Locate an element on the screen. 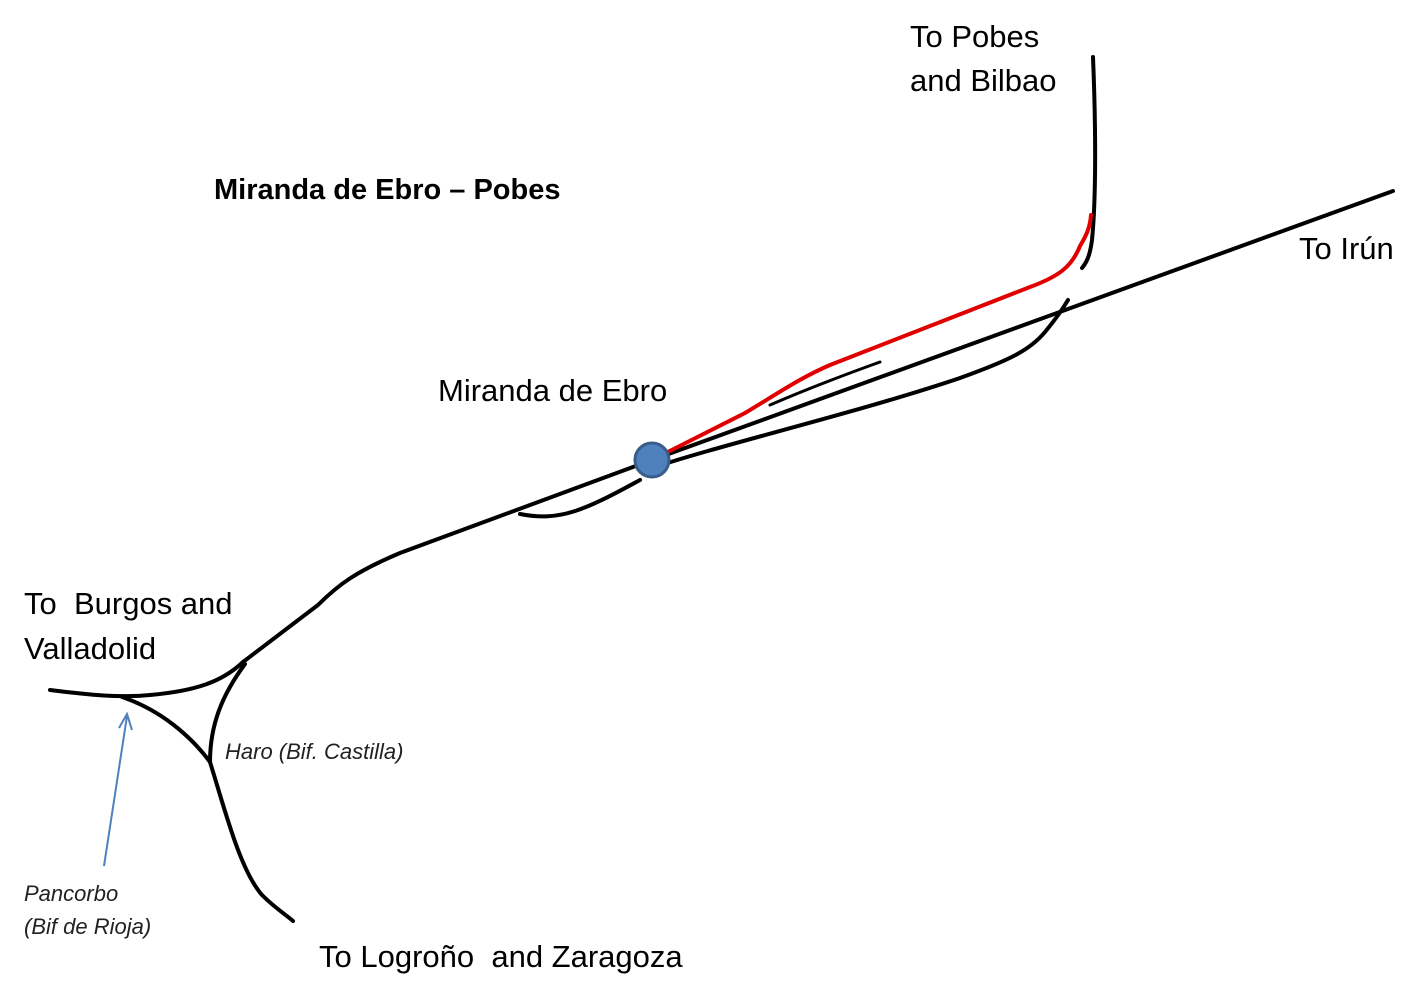 The image size is (1428, 990). diagram-title: Miranda de Ebro – Pobes is located at coordinates (387, 190).